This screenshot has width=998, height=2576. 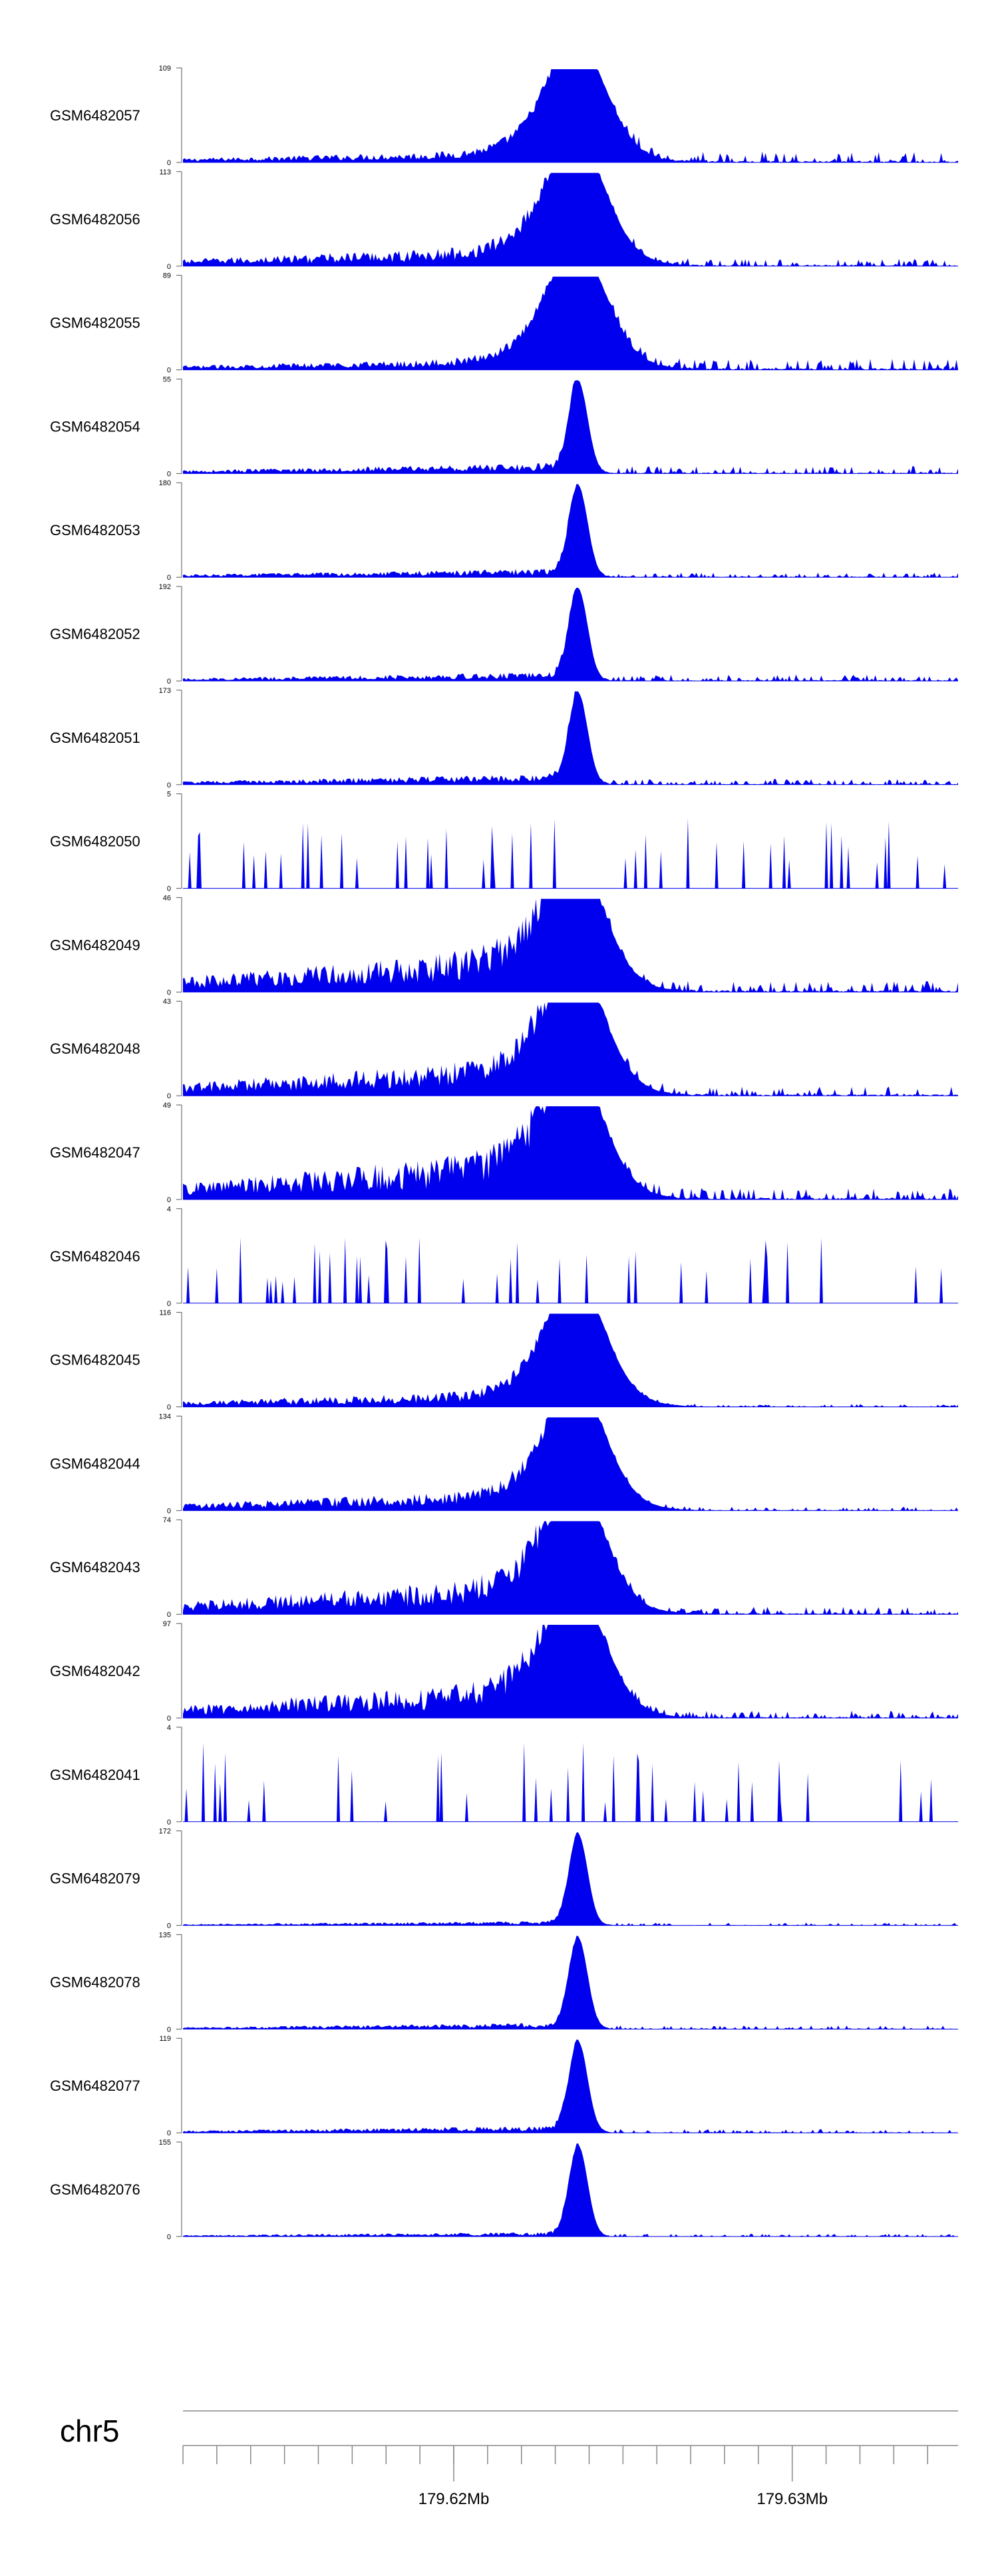 I want to click on chromosome-label: chr5, so click(x=89, y=2431).